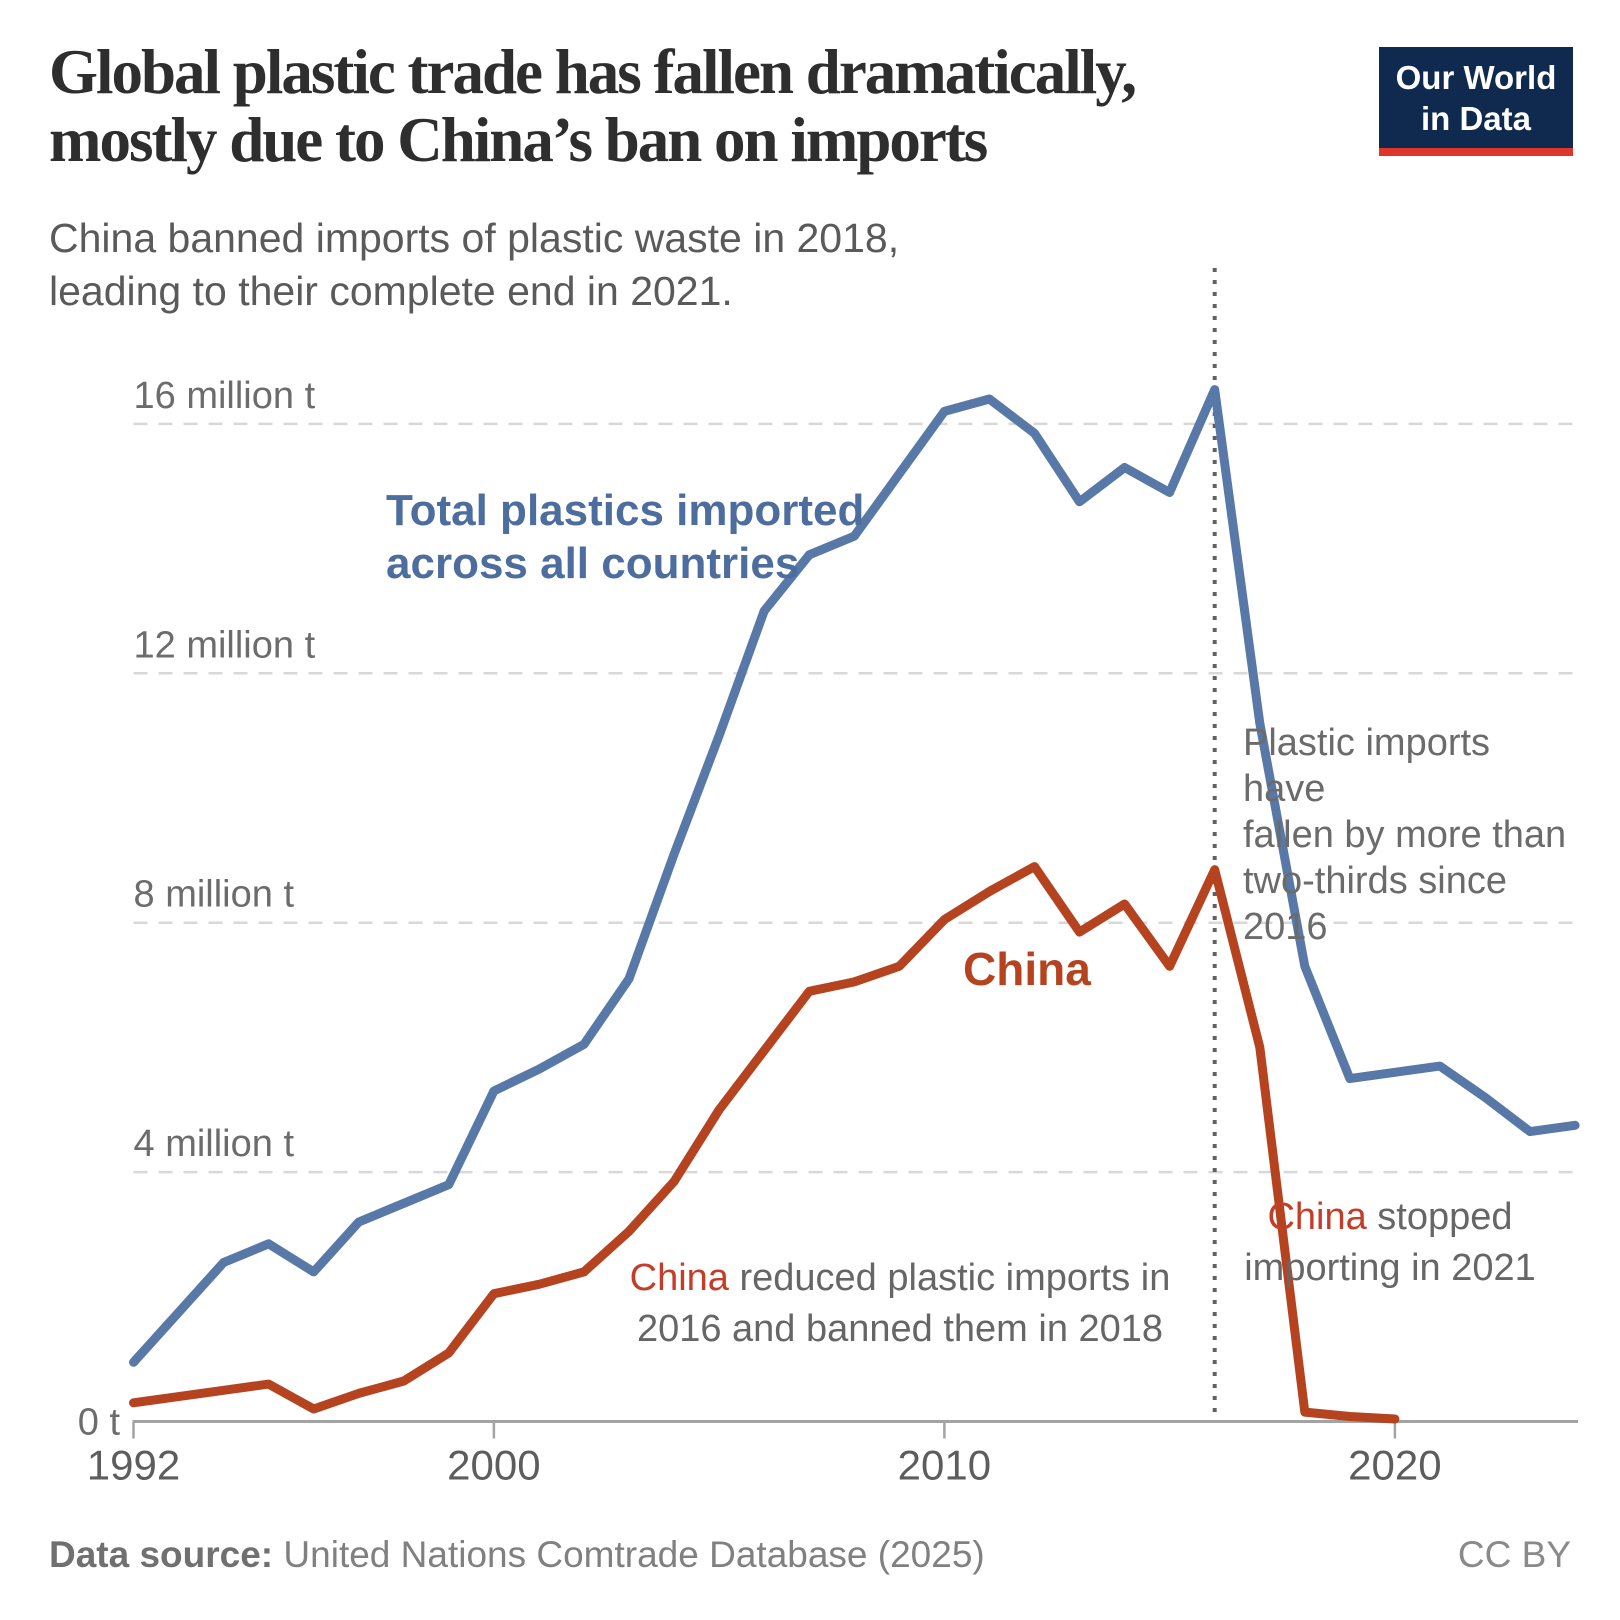  What do you see at coordinates (99, 1423) in the screenshot?
I see `y-tick-label-0: 0 t` at bounding box center [99, 1423].